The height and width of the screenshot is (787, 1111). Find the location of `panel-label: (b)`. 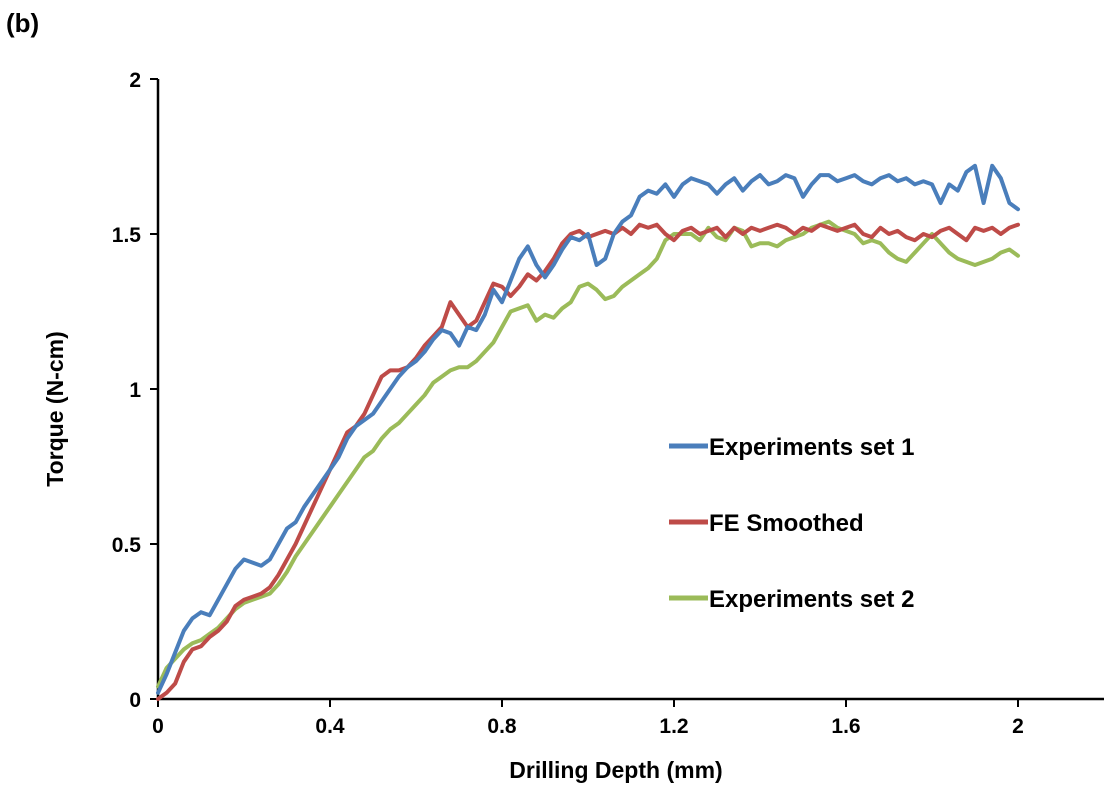

panel-label: (b) is located at coordinates (23, 23).